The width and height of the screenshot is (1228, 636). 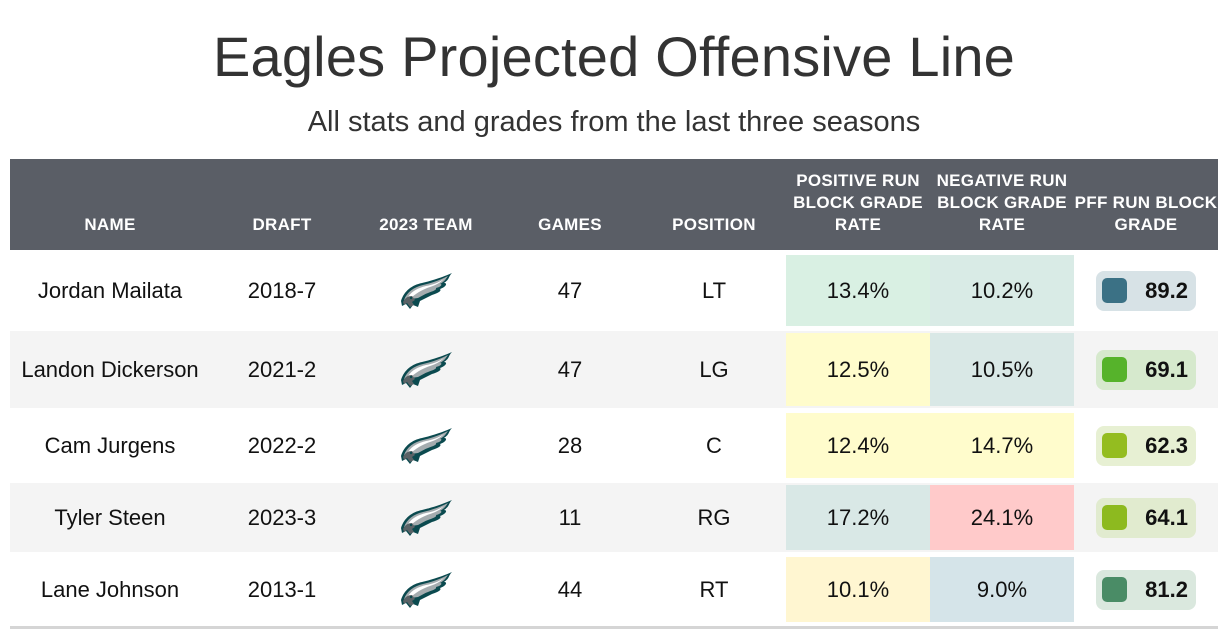 What do you see at coordinates (570, 517) in the screenshot?
I see `games-played: 11` at bounding box center [570, 517].